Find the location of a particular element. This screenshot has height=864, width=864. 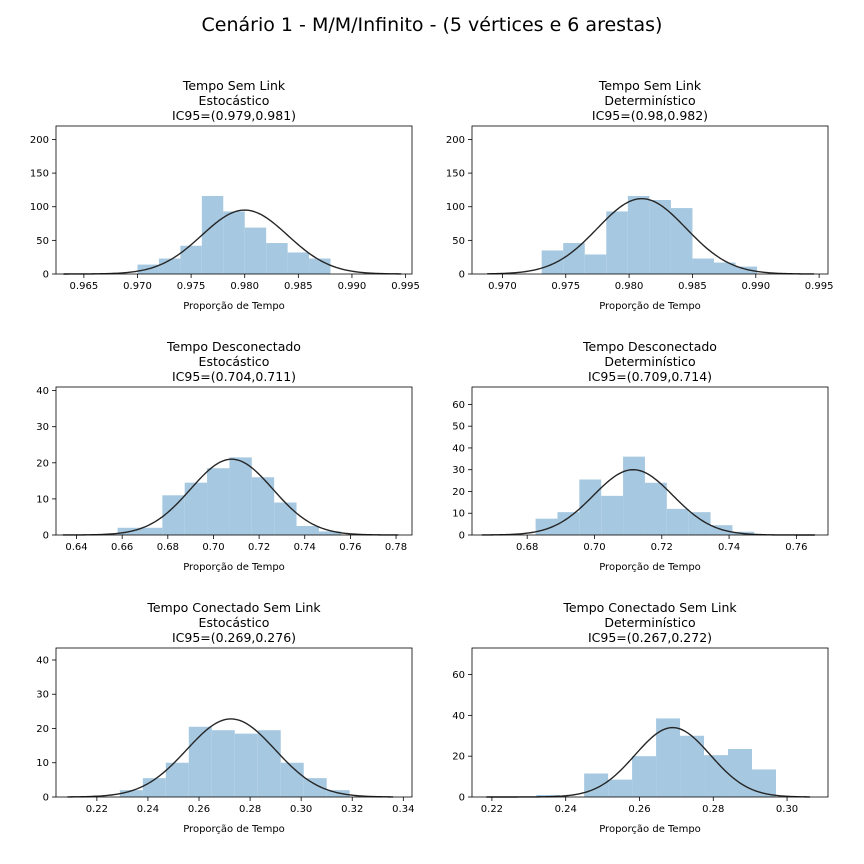

x-tick-label: 0.965 is located at coordinates (84, 286).